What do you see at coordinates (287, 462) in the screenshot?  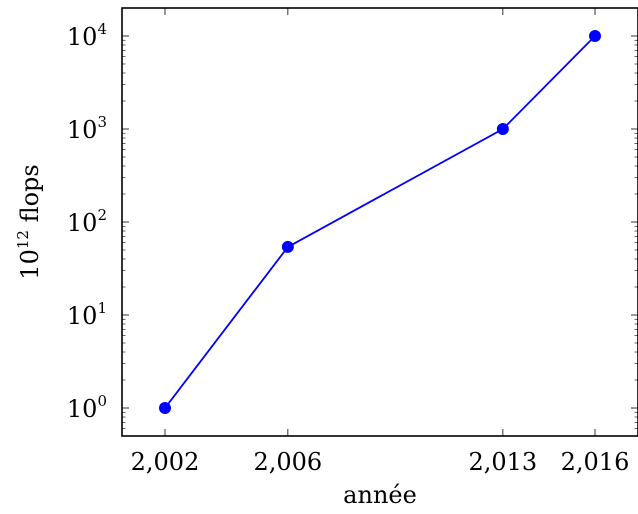 I see `x-tick-label: 2,006` at bounding box center [287, 462].